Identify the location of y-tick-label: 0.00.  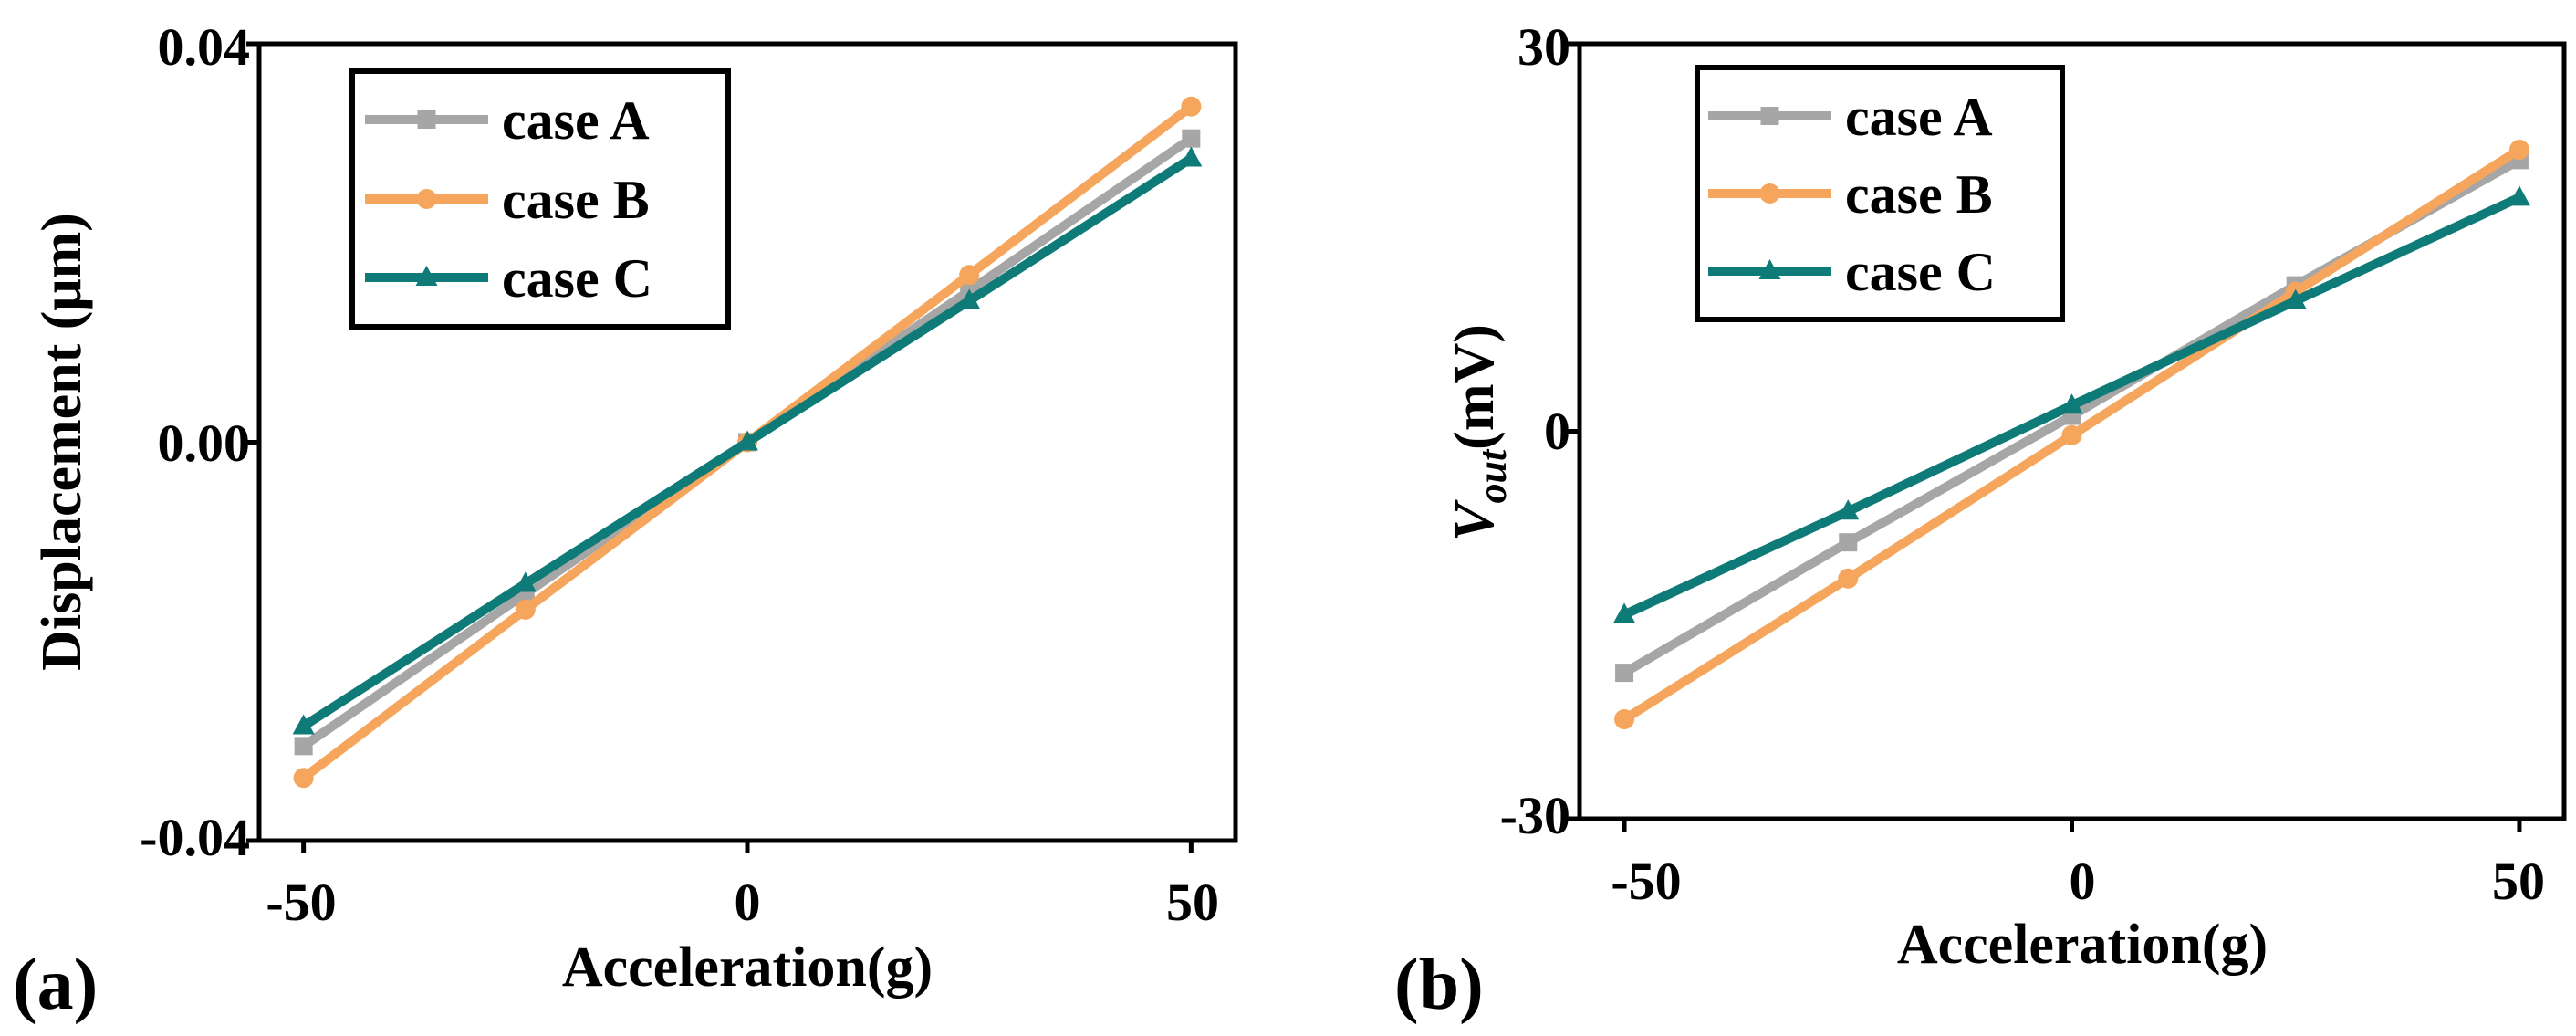
(204, 443).